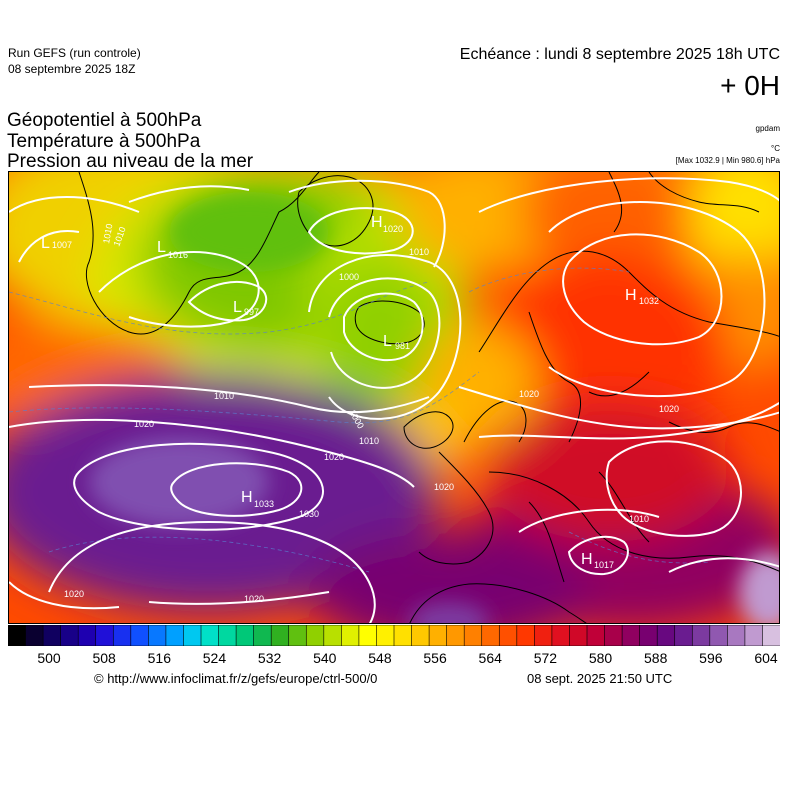 Image resolution: width=788 pixels, height=789 pixels. Describe the element at coordinates (49, 658) in the screenshot. I see `colorbar-tick-label: 500` at that location.